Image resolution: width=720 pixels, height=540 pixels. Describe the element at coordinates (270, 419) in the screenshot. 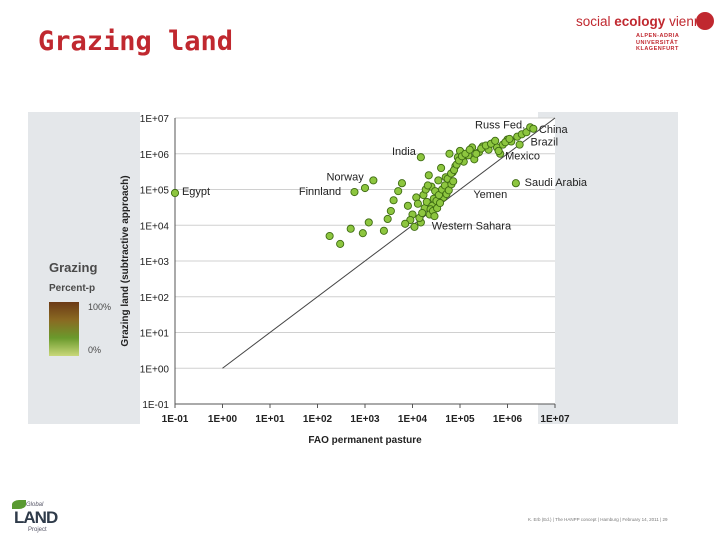

I see `x-tick-label: 1E+01` at that location.